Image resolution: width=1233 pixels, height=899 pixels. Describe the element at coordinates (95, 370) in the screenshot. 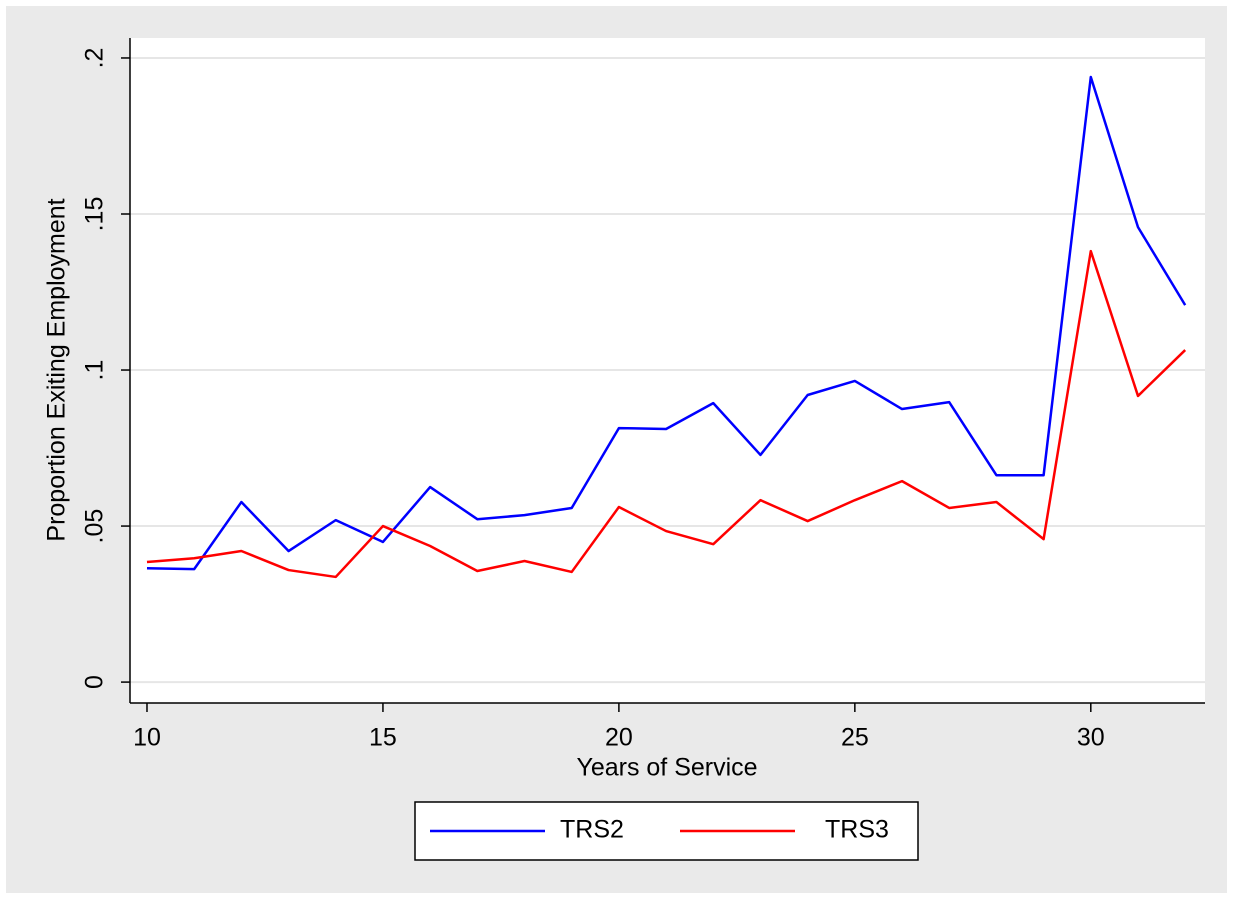

I see `y-tick-label: .1` at that location.